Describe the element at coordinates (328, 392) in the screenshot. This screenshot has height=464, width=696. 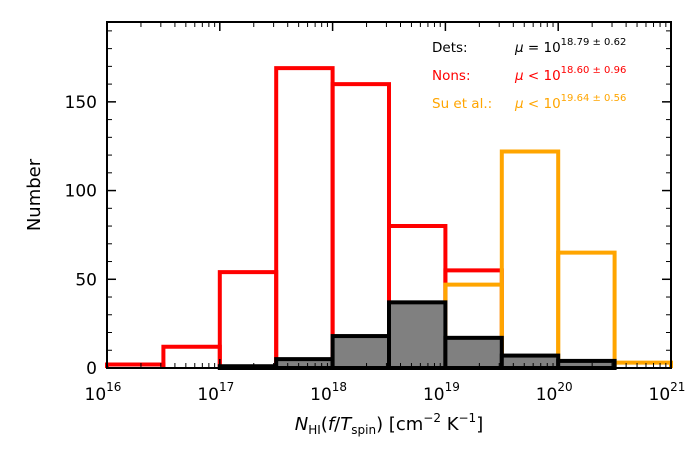
I see `x-tick-label-18: 1018` at that location.